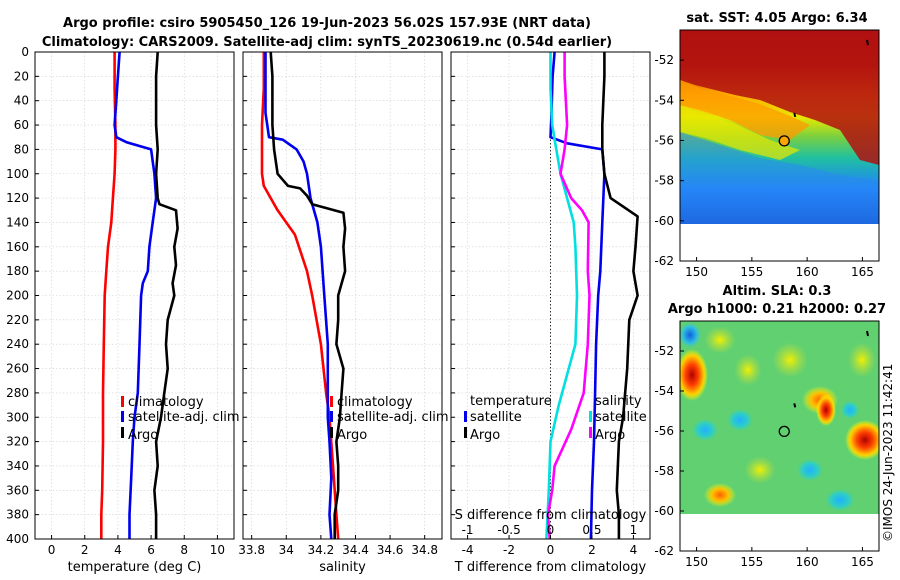  I want to click on x-tick-label: 165, so click(862, 272).